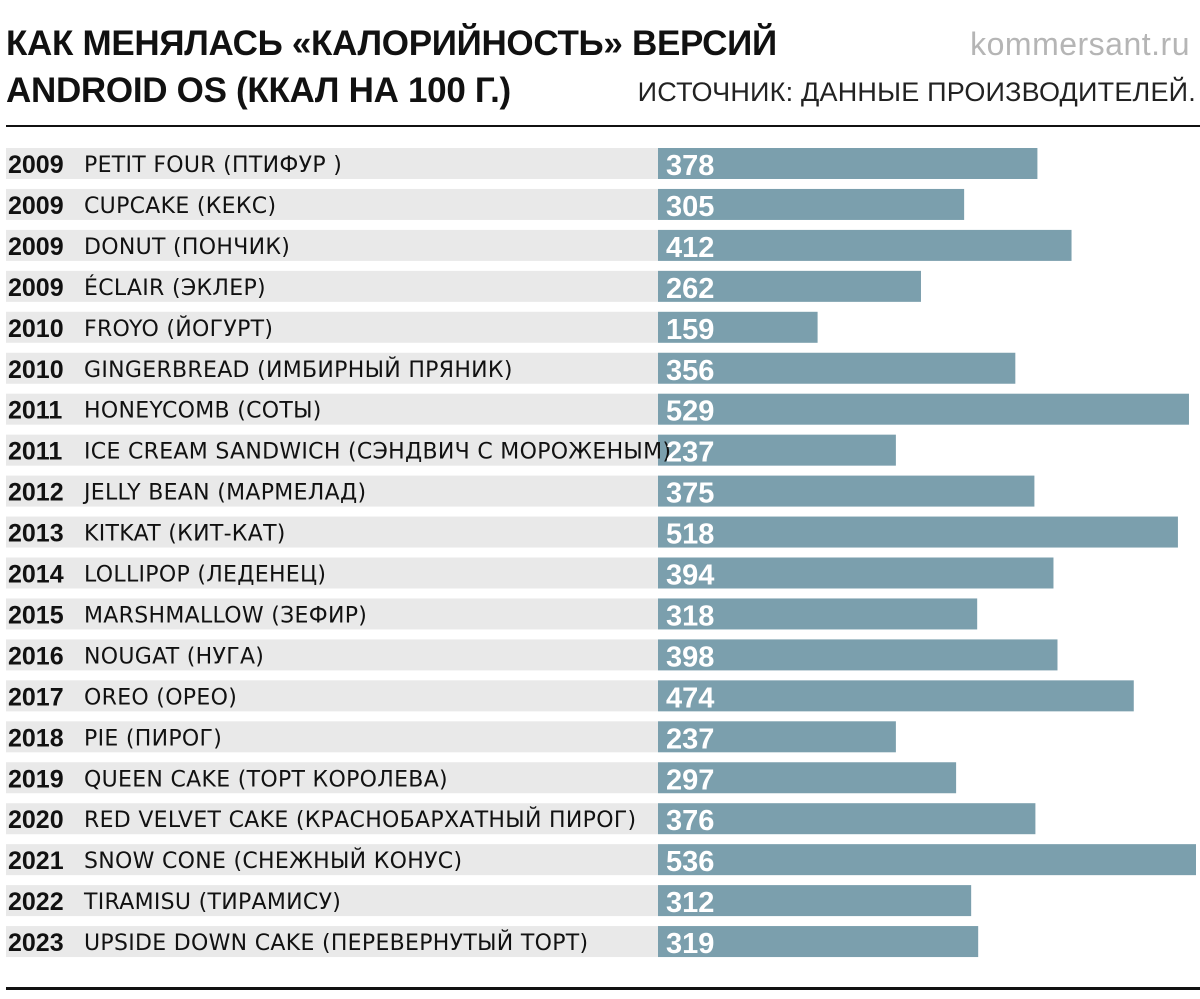  What do you see at coordinates (185, 534) in the screenshot?
I see `category-label: KITKAT (КИТ-КАТ)` at bounding box center [185, 534].